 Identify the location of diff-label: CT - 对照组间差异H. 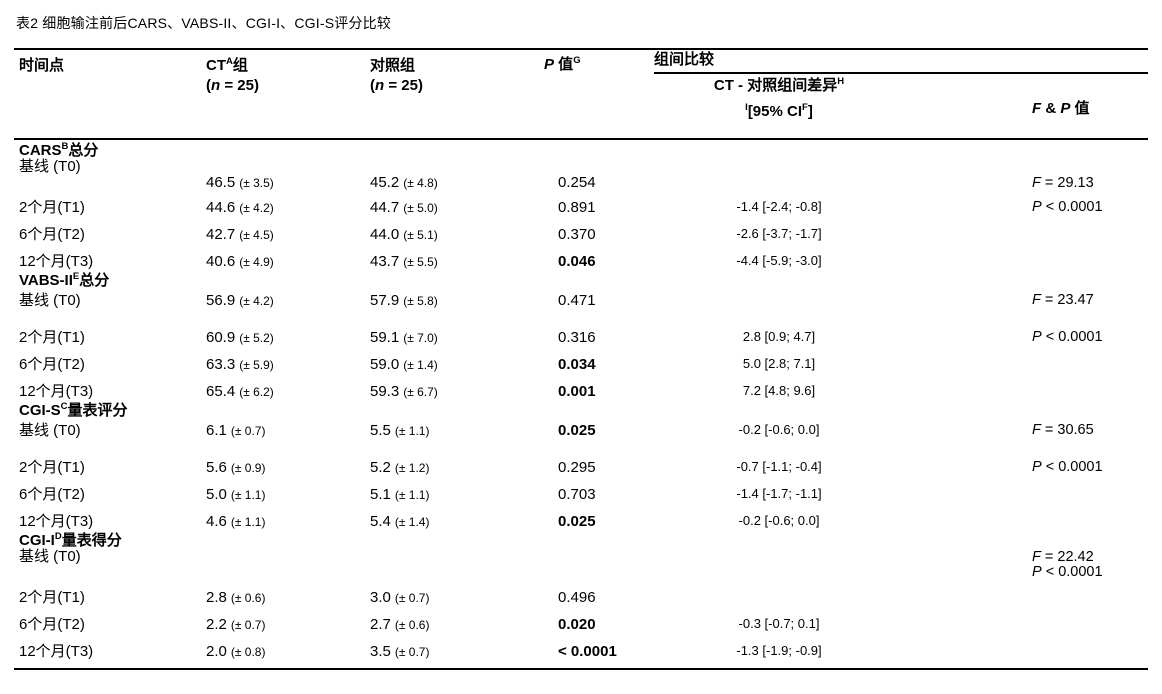
(779, 85).